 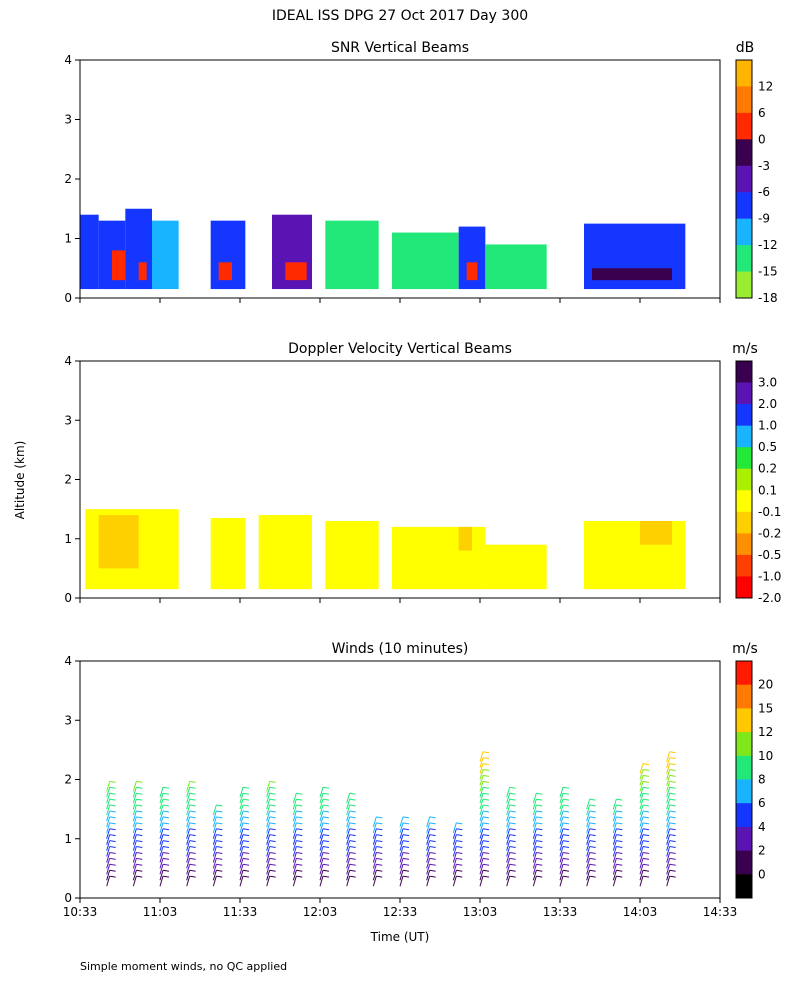 I want to click on colorbar-label: 0, so click(x=762, y=139).